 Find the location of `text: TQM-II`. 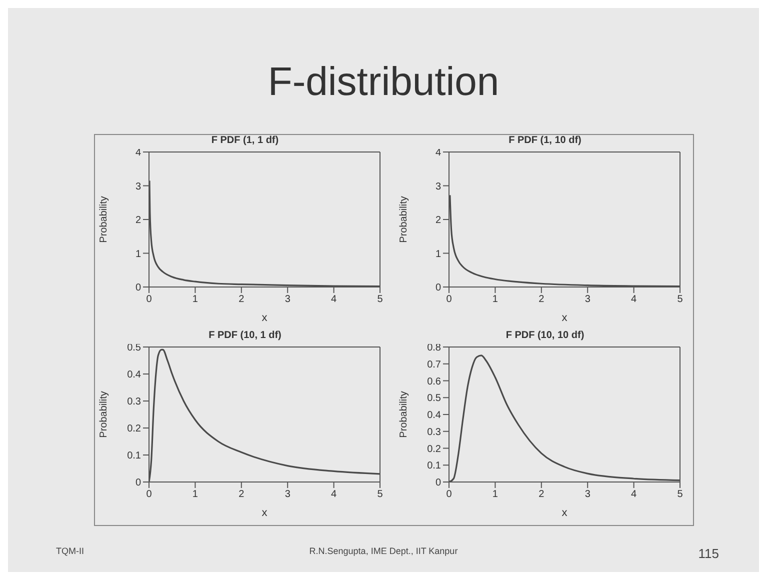

text: TQM-II is located at coordinates (70, 551).